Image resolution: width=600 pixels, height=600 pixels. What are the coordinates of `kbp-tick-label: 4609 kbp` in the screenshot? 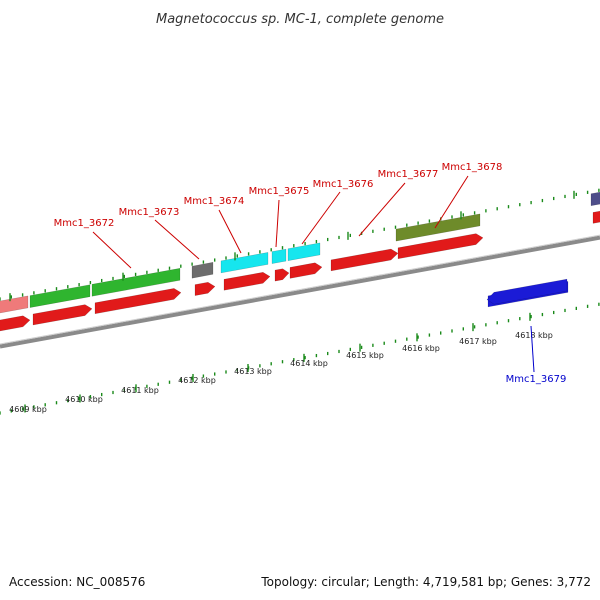 It's located at (28, 409).